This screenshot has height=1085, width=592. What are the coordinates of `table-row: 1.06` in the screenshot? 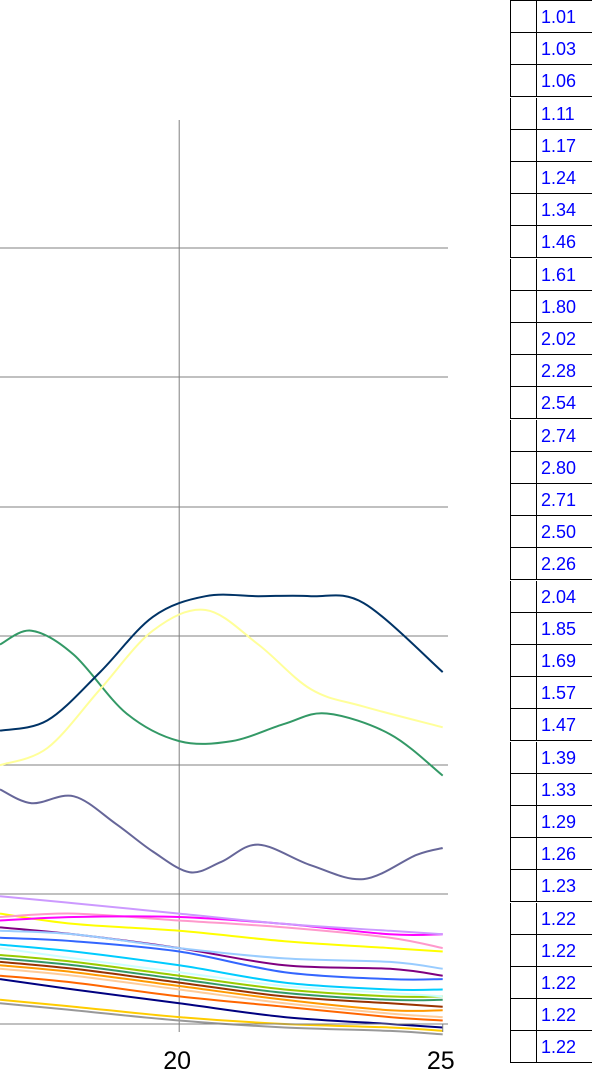 It's located at (544, 81).